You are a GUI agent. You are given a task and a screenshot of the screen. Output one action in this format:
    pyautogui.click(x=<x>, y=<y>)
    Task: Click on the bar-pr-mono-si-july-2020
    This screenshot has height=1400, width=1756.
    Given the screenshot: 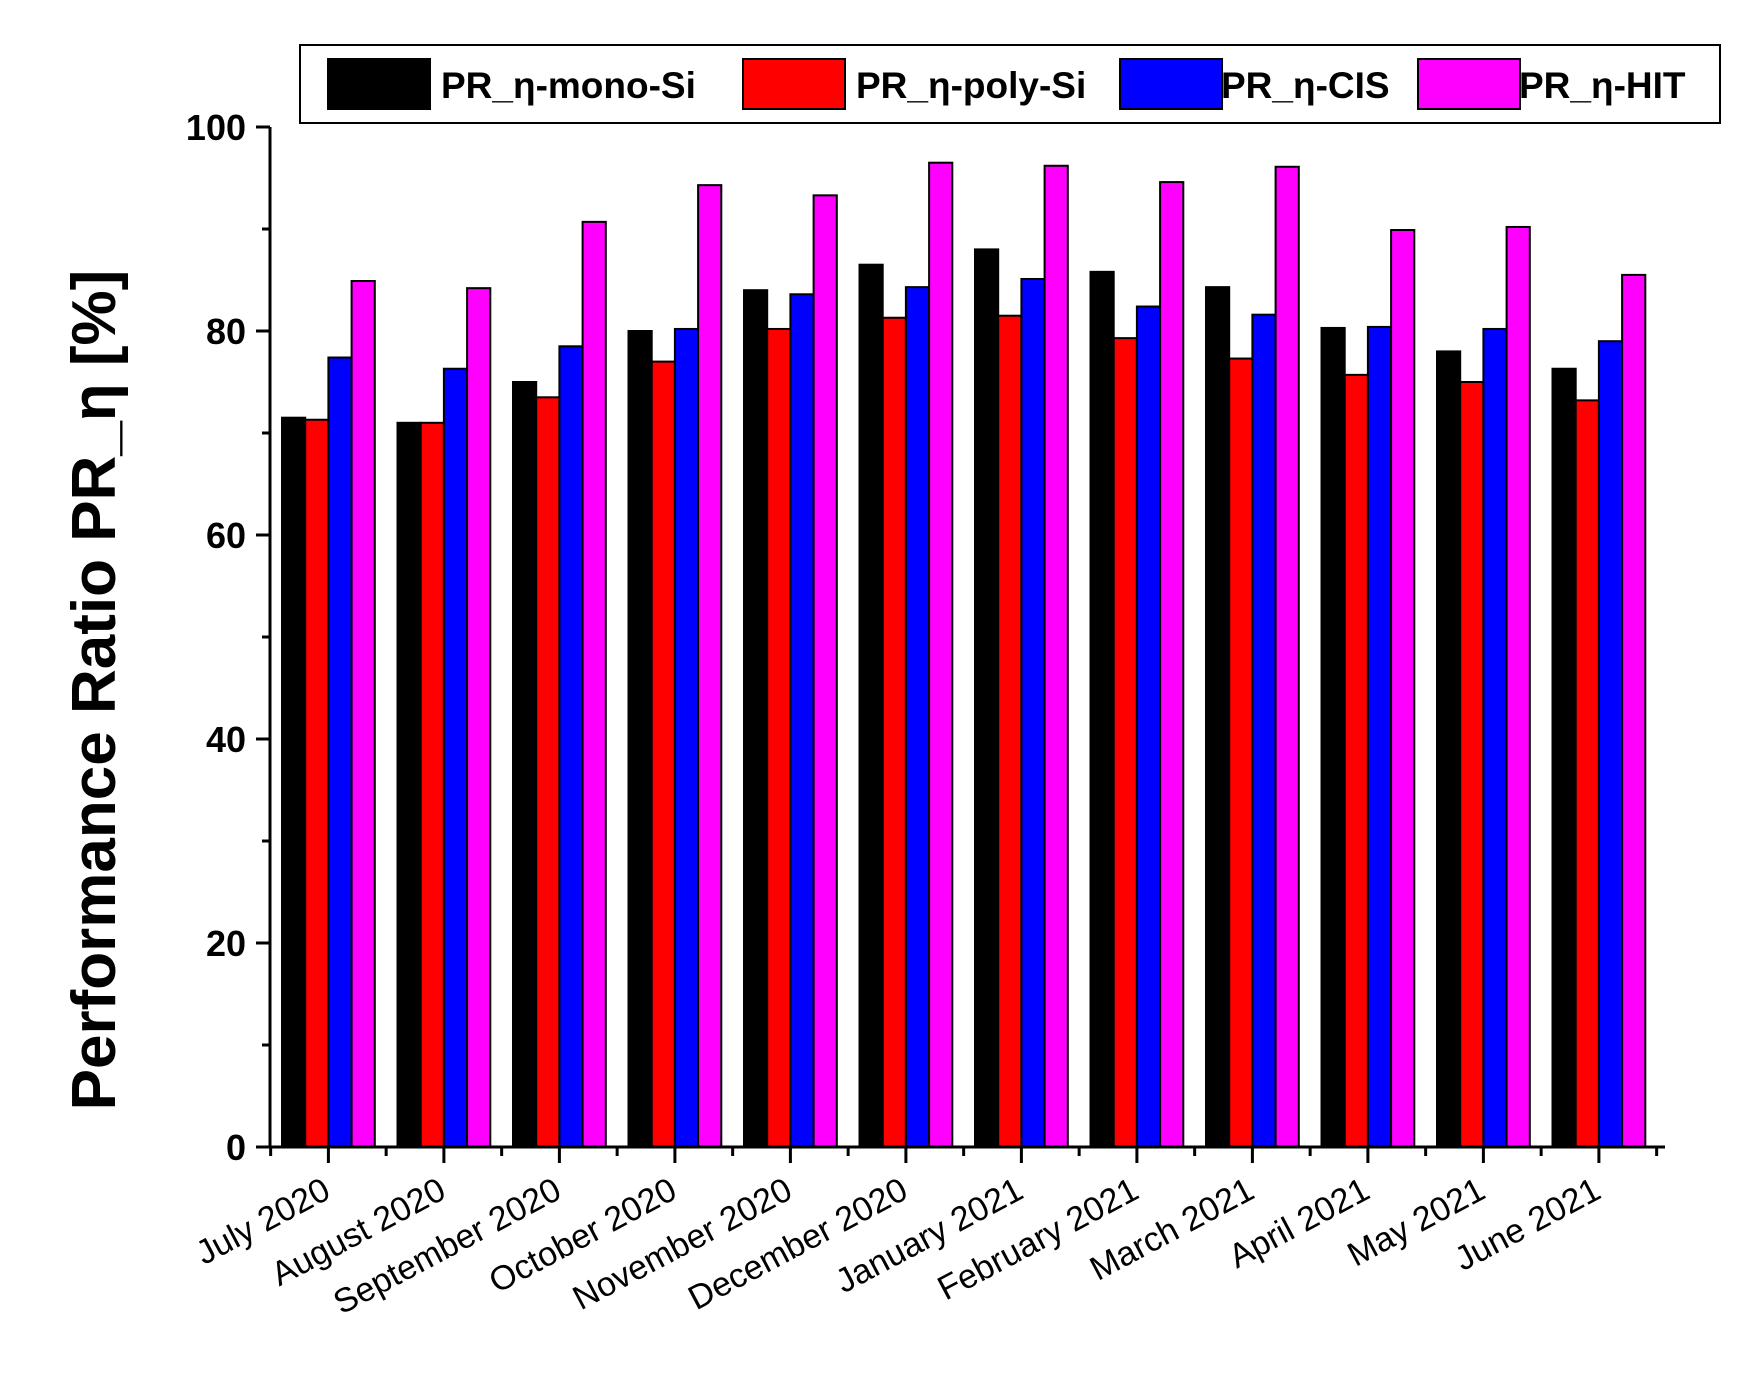 What is the action you would take?
    pyautogui.click(x=294, y=782)
    